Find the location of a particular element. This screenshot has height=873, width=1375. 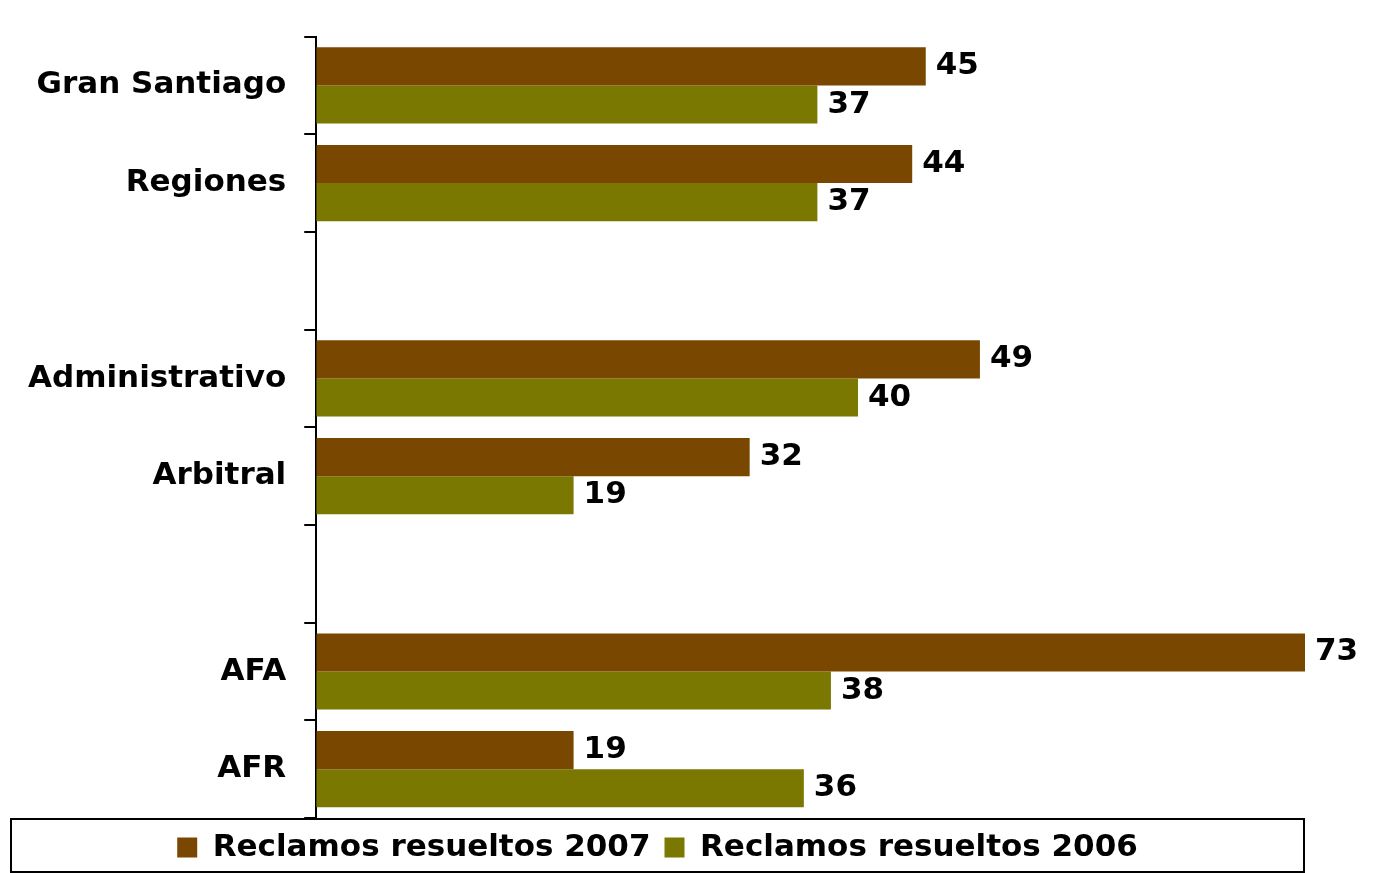

y-tick-label: AFA is located at coordinates (253, 668).